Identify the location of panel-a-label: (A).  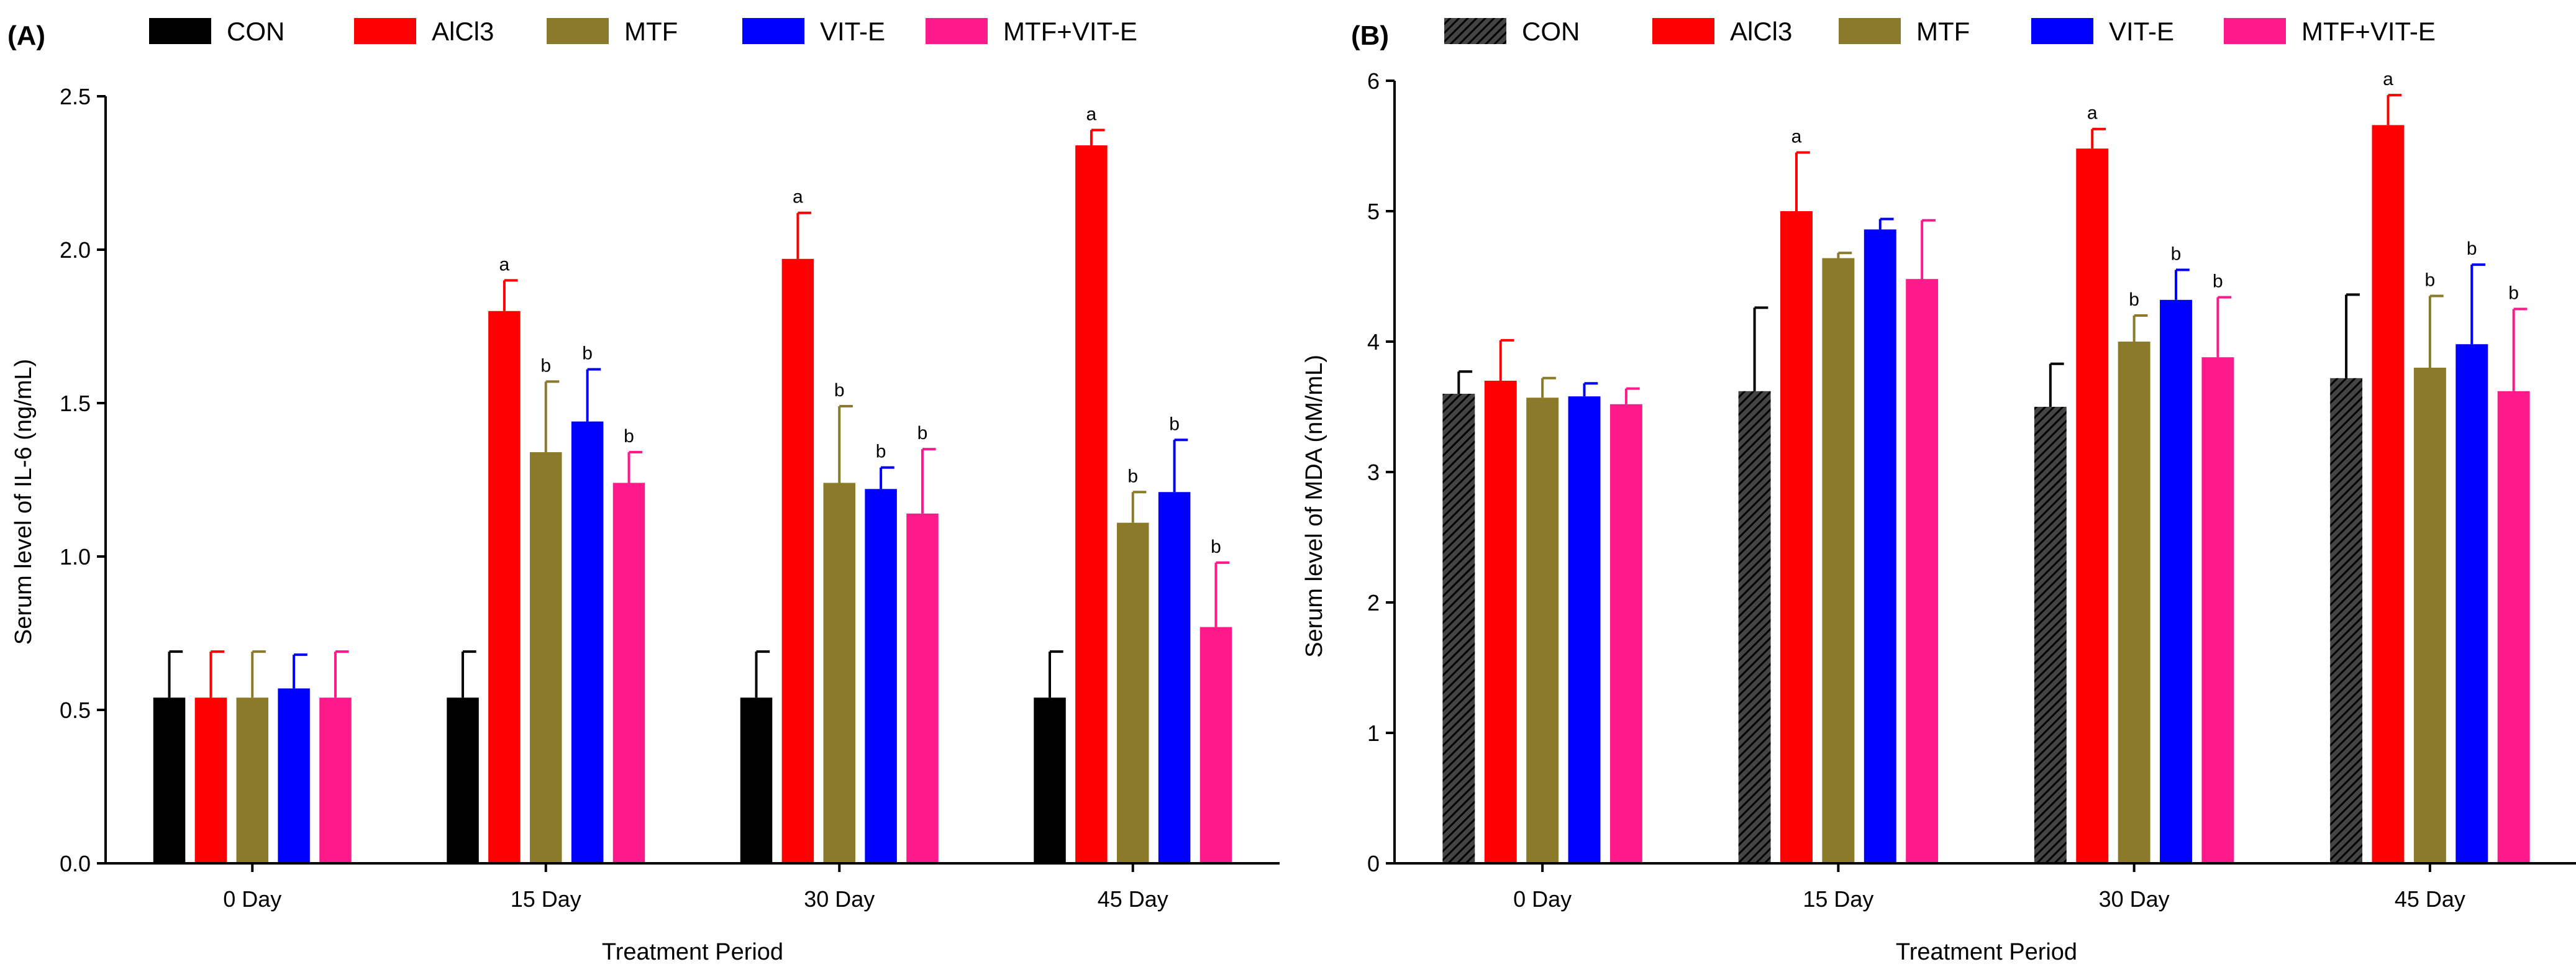
(26, 36).